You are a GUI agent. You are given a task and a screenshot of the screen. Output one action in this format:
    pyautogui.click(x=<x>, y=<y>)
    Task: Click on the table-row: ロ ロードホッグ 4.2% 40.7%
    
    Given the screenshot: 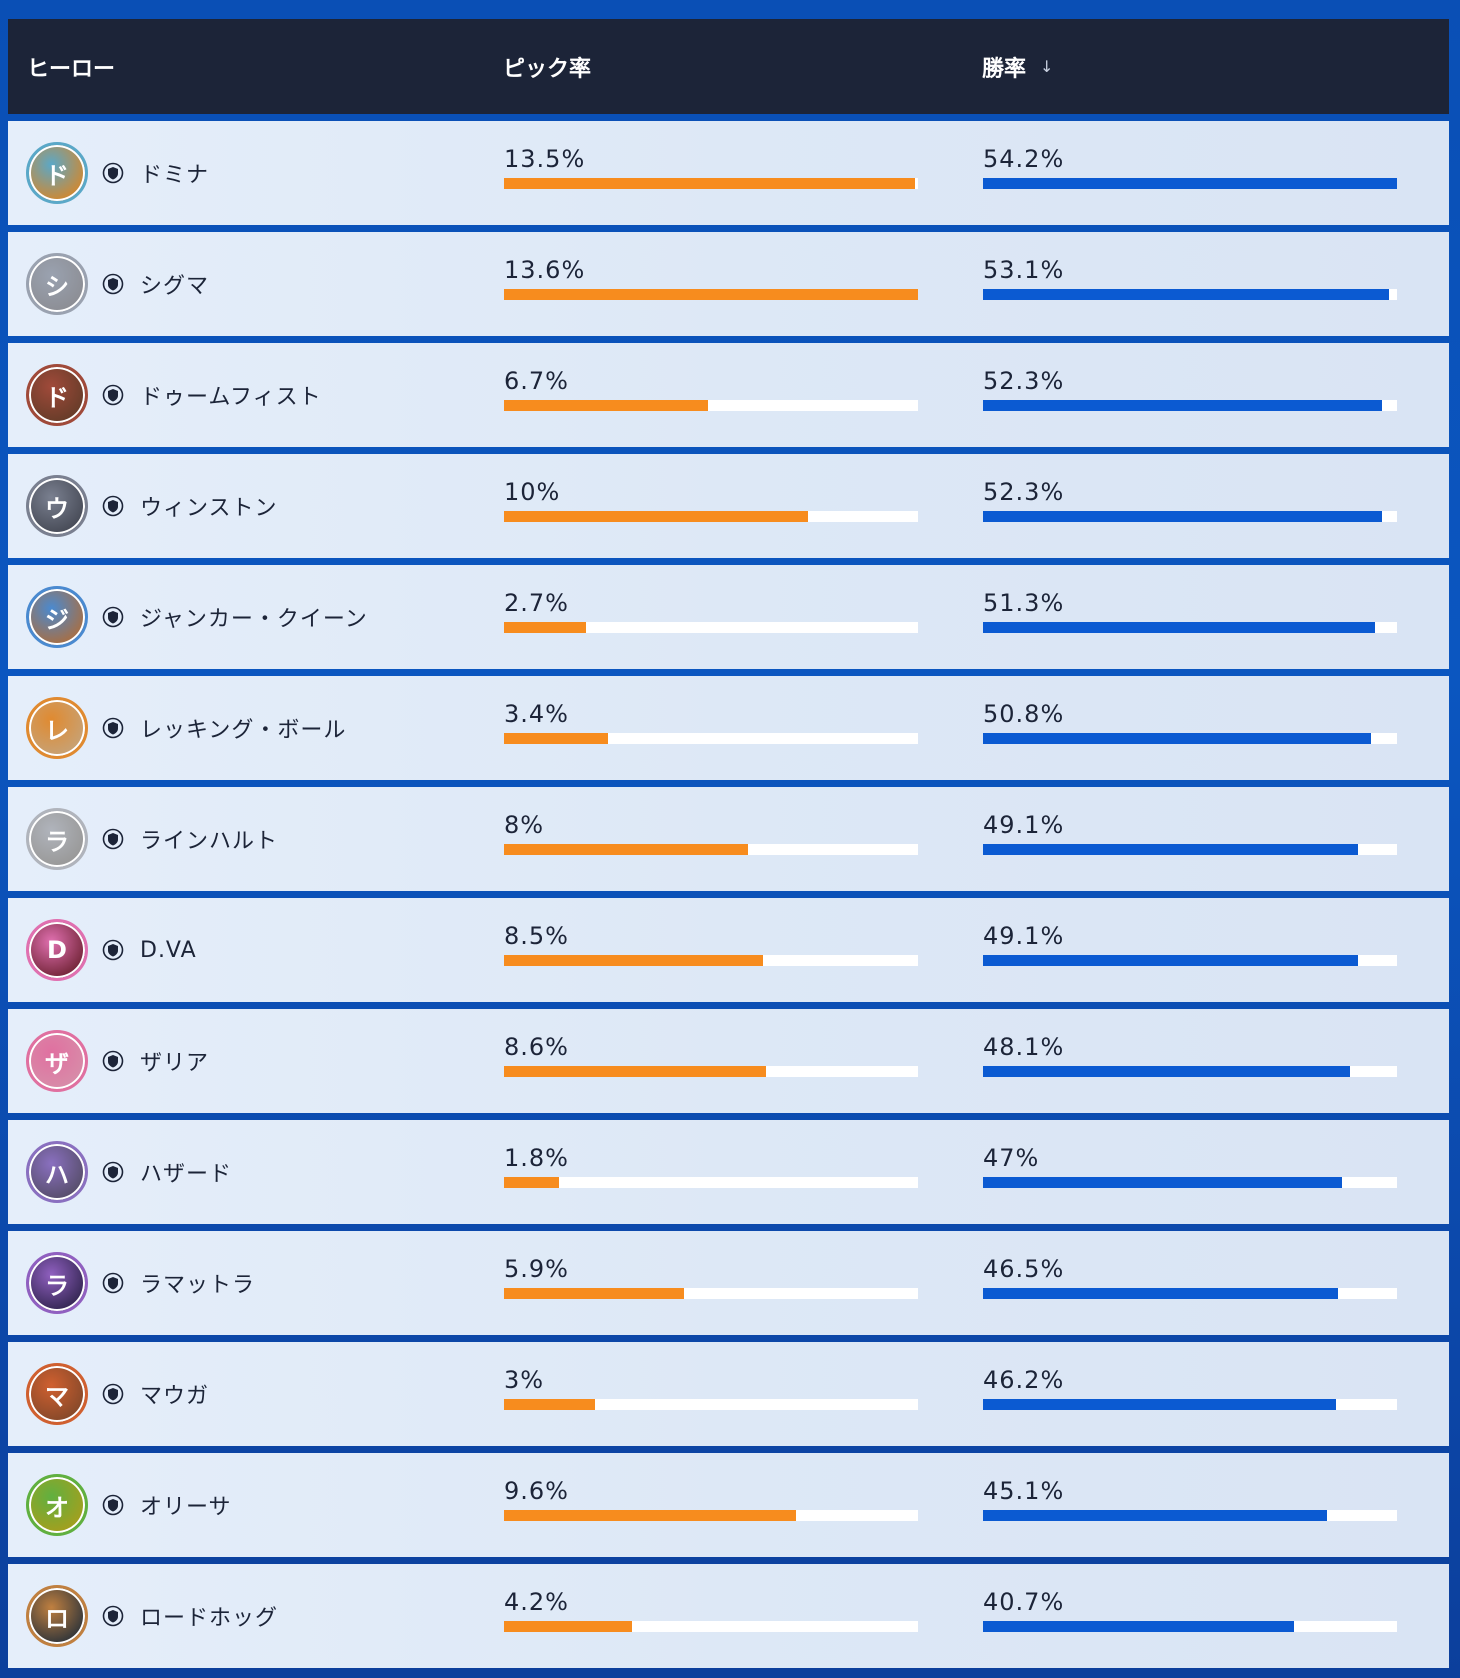 What is the action you would take?
    pyautogui.click(x=728, y=1616)
    